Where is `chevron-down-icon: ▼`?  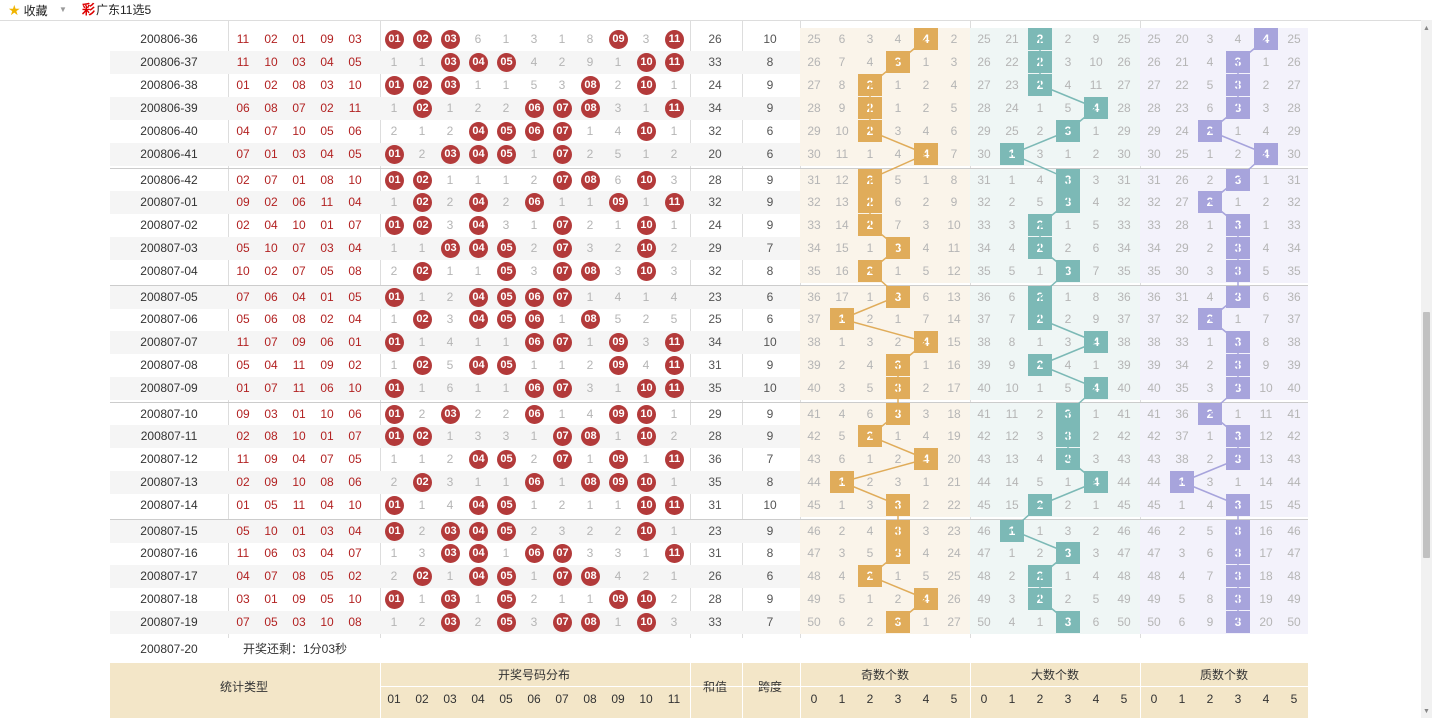 chevron-down-icon: ▼ is located at coordinates (63, 9).